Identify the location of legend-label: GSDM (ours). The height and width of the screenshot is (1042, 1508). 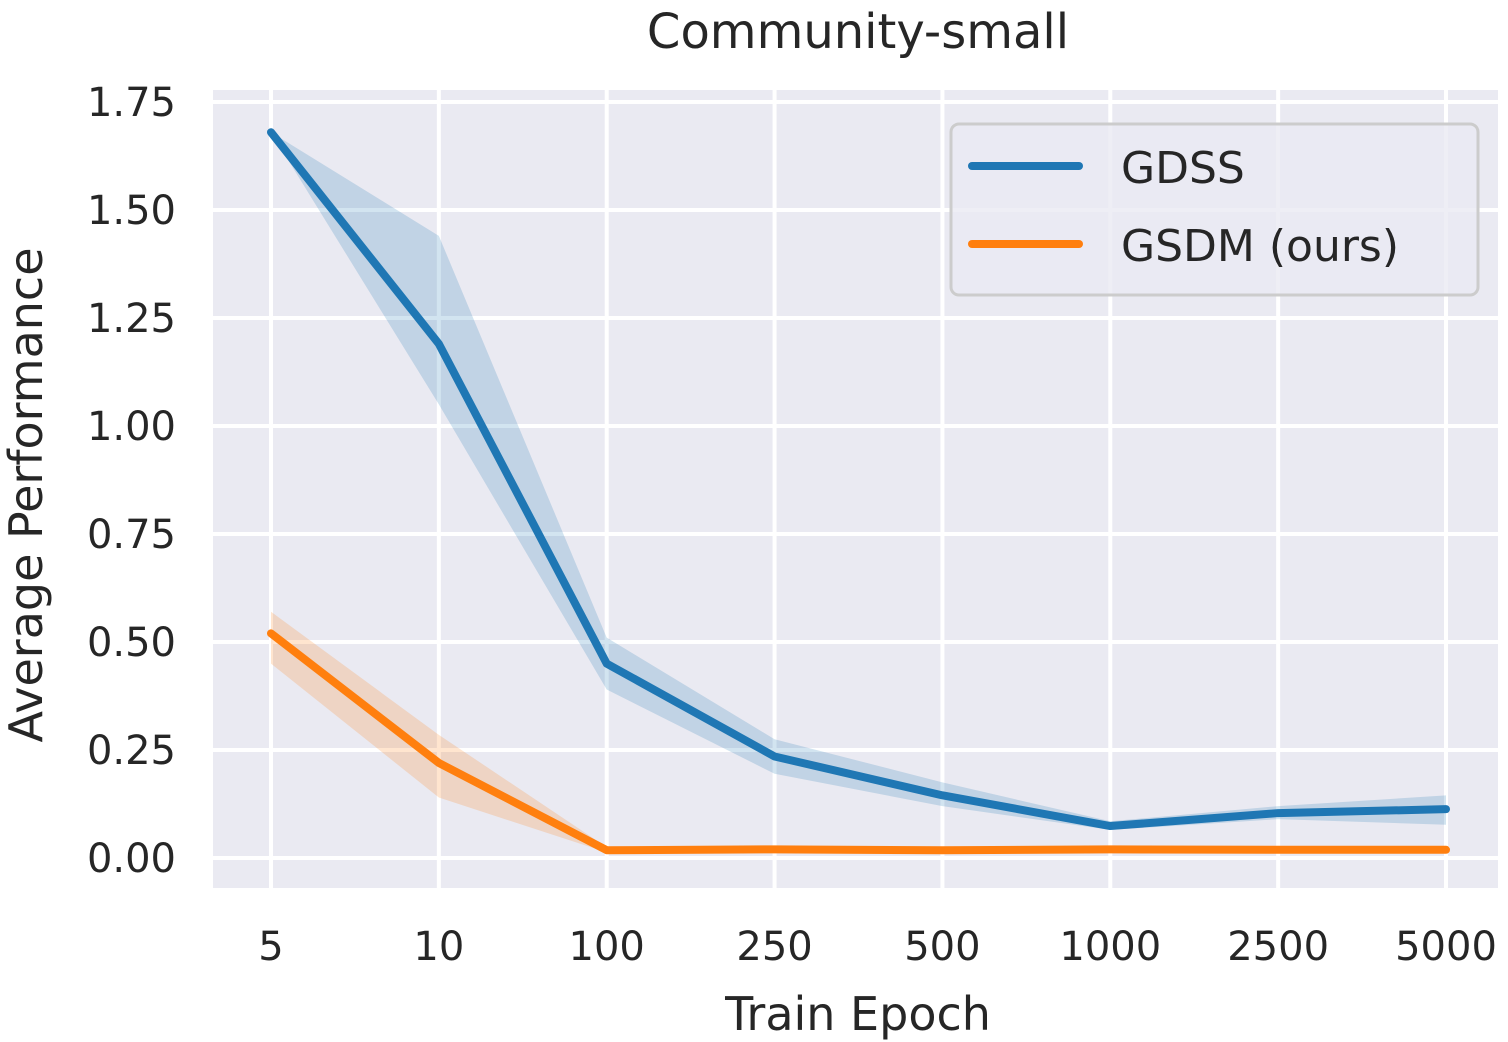
(1260, 246).